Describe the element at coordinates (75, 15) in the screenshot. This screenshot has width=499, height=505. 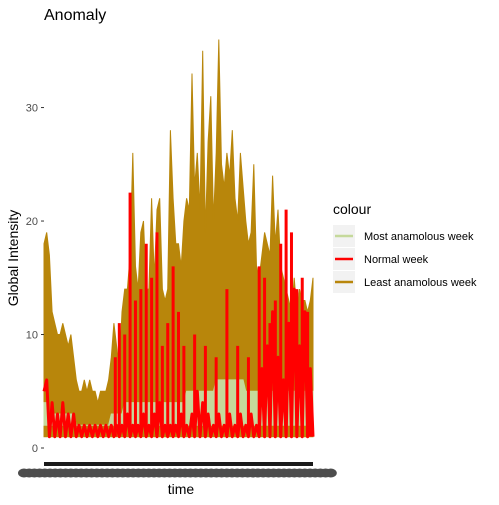
I see `chart-title: Anomaly` at that location.